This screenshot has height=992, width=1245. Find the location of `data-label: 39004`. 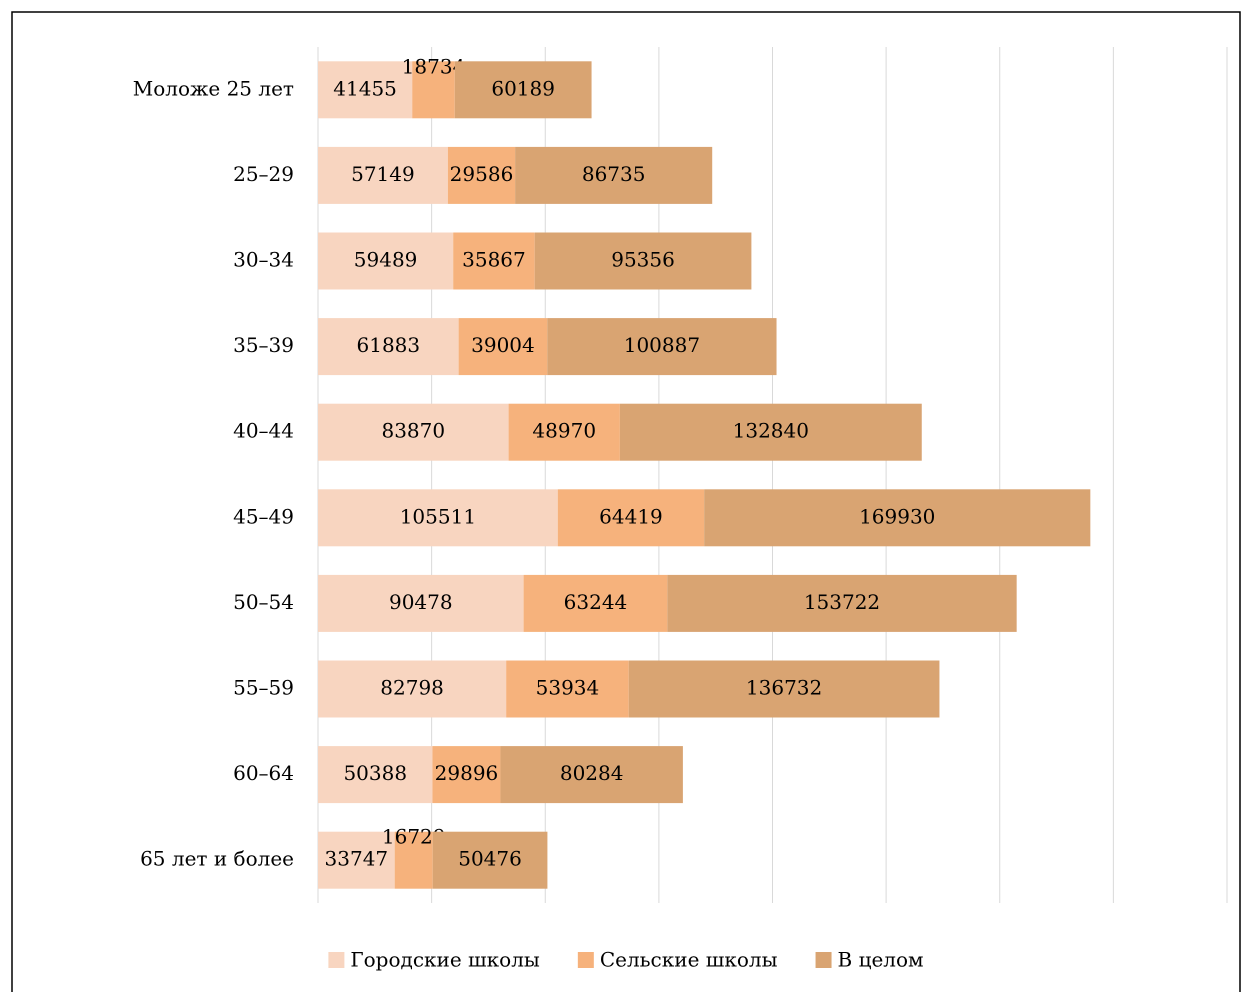

data-label: 39004 is located at coordinates (503, 345).